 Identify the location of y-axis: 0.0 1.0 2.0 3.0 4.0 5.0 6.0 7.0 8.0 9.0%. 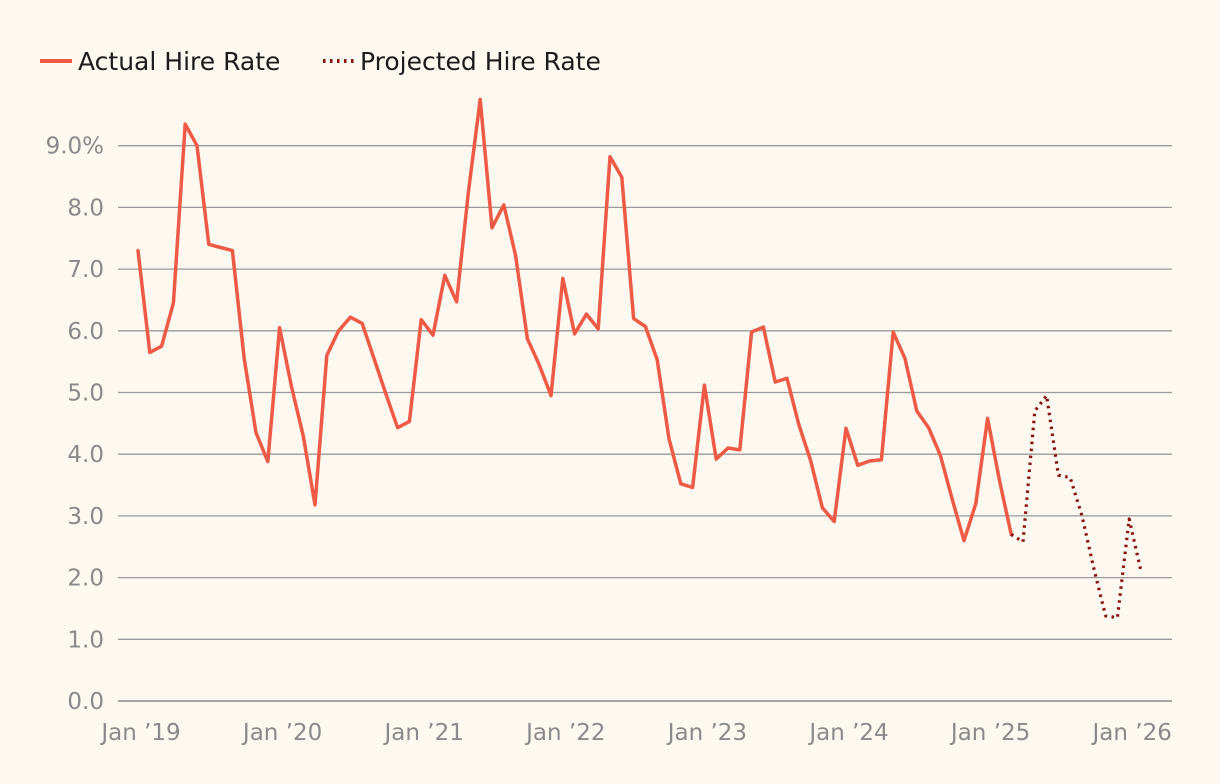
(75, 424).